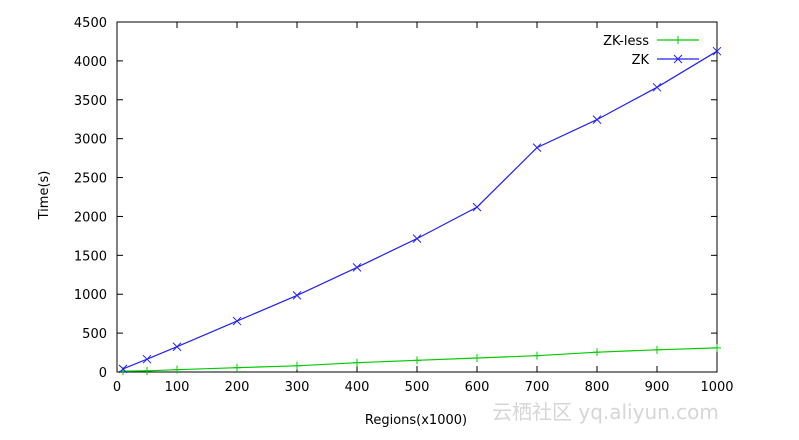 The height and width of the screenshot is (440, 799). What do you see at coordinates (44, 196) in the screenshot?
I see `y-axis-title: Time(s)` at bounding box center [44, 196].